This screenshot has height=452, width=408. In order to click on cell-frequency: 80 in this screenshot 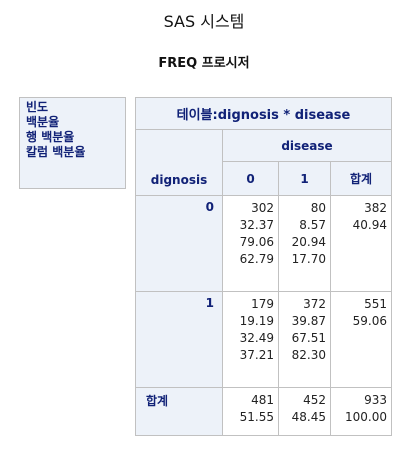, I will do `click(318, 208)`.